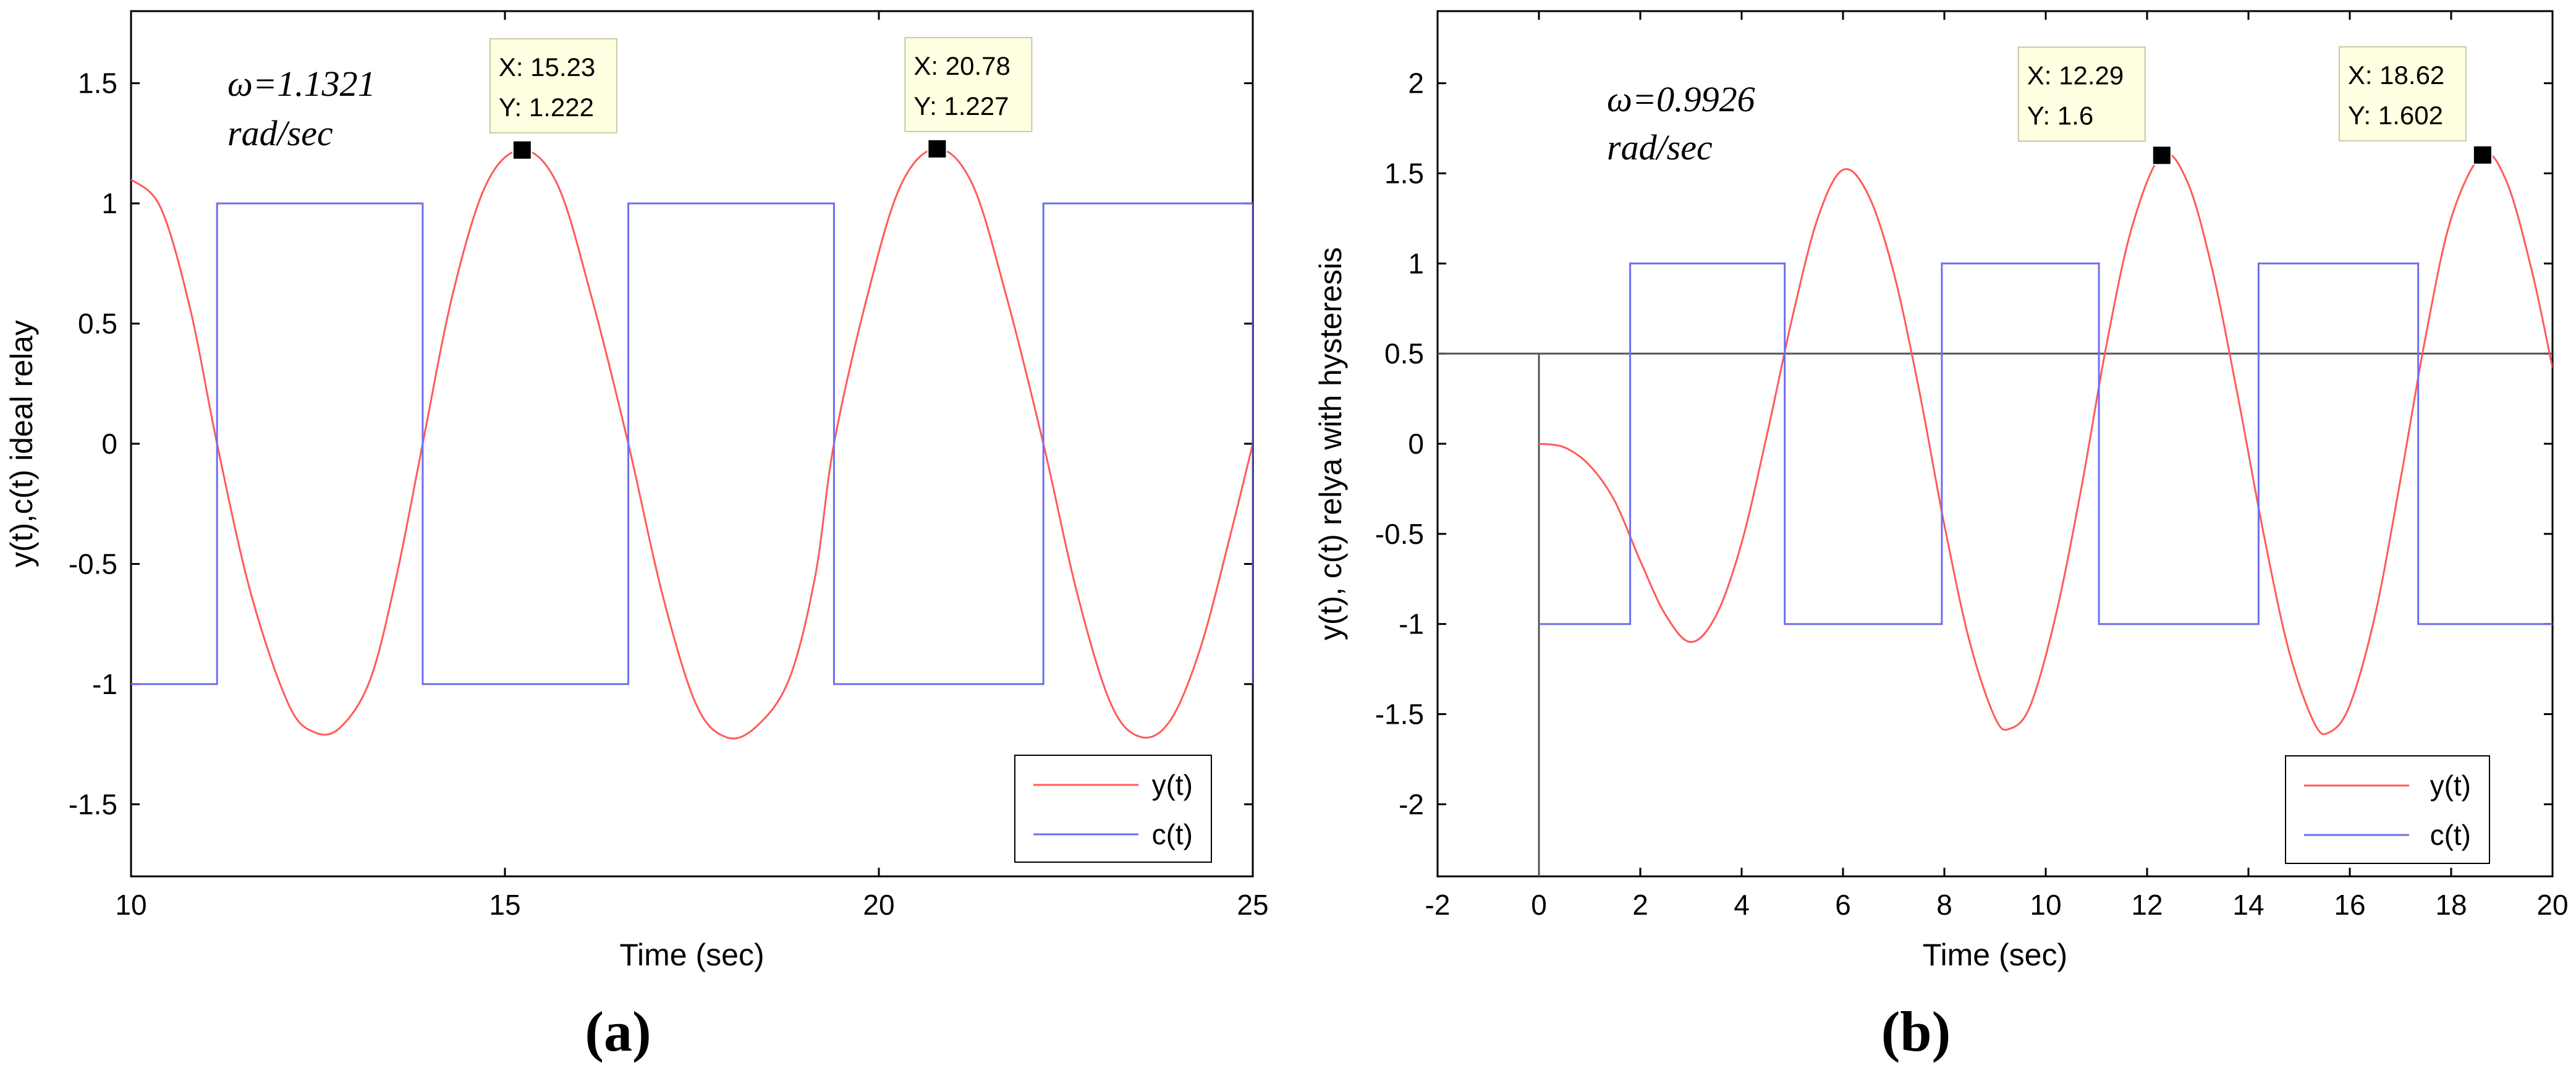  I want to click on x-tick-label: 25, so click(1252, 905).